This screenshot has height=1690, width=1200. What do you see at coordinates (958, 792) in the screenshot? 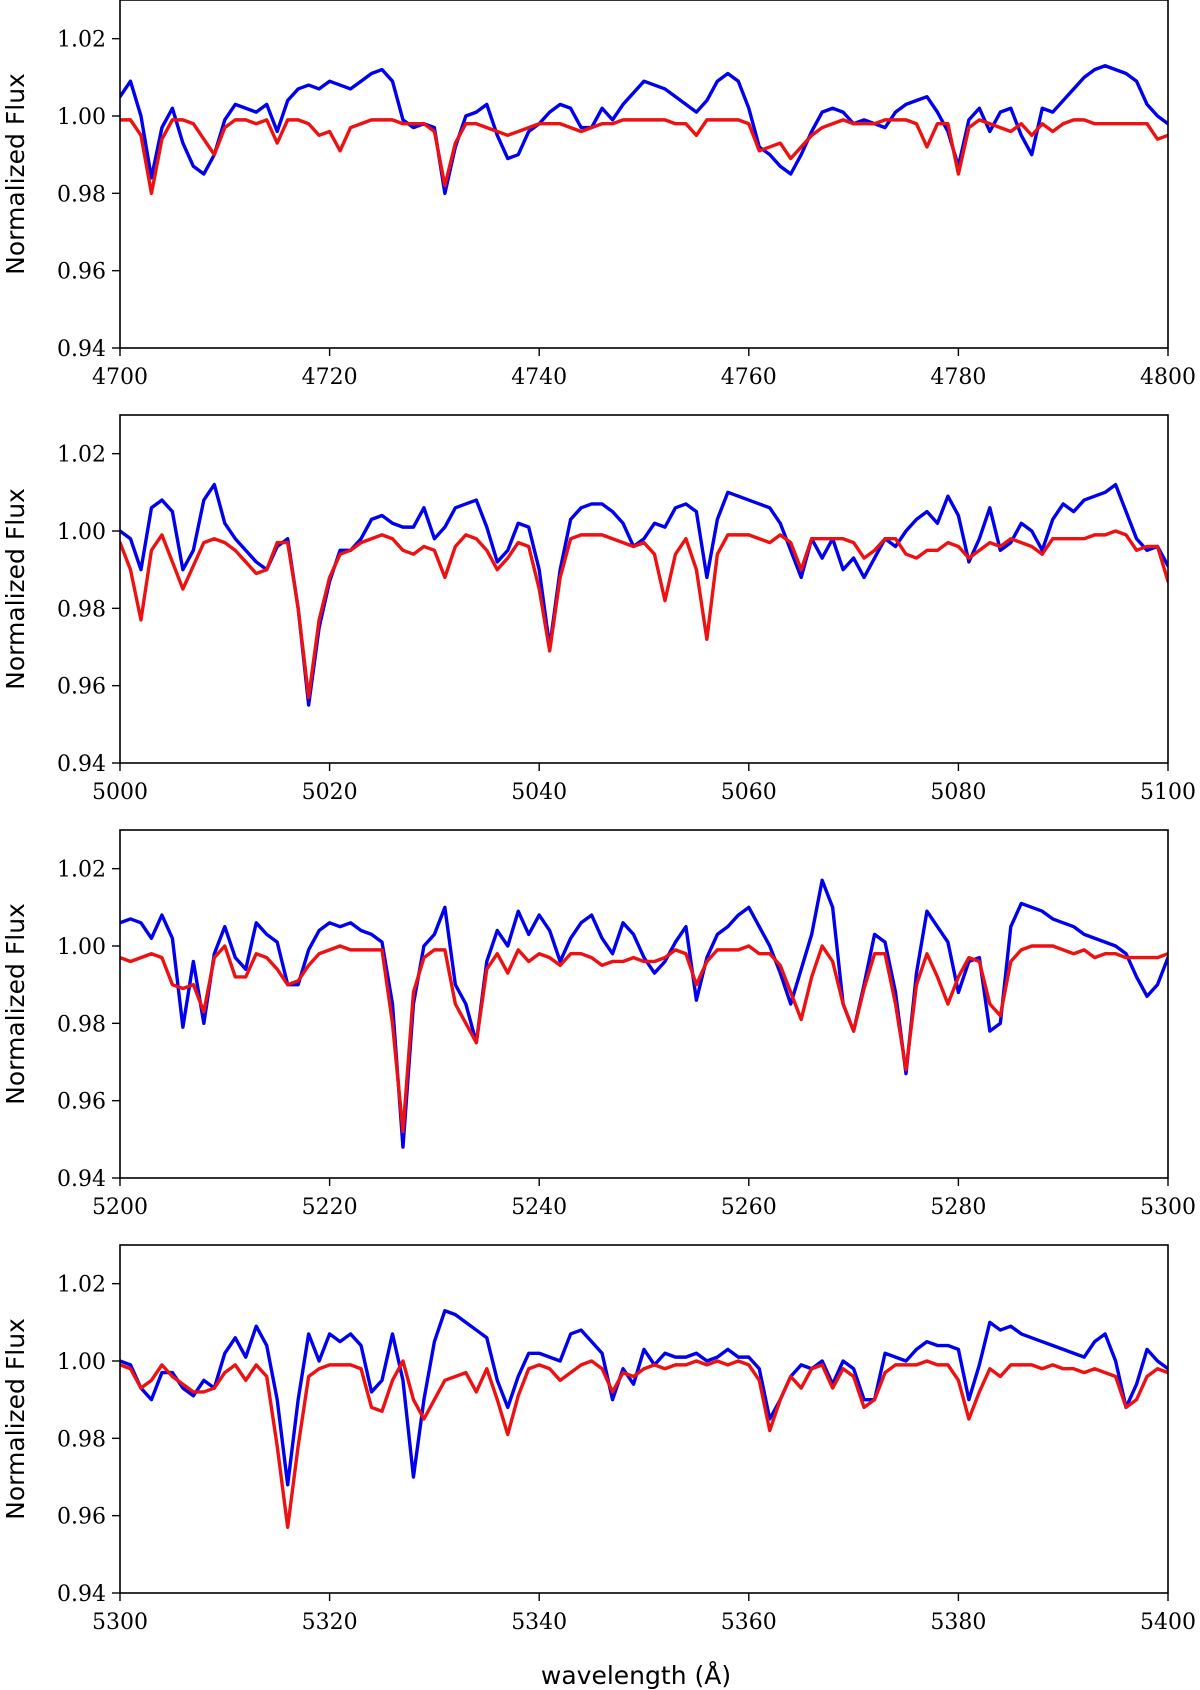
I see `x-tick-label: 5080` at bounding box center [958, 792].